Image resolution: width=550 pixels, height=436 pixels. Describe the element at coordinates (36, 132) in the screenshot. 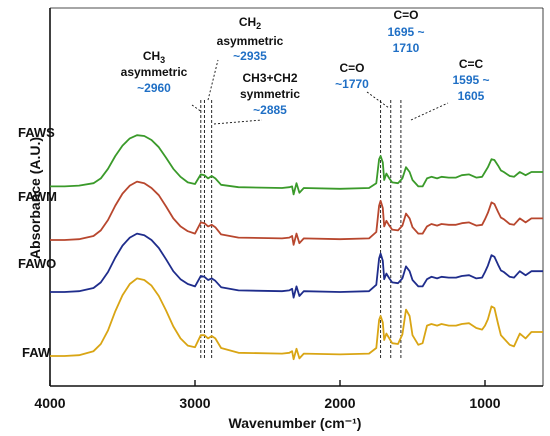

I see `series-label-faws: FAWS` at that location.